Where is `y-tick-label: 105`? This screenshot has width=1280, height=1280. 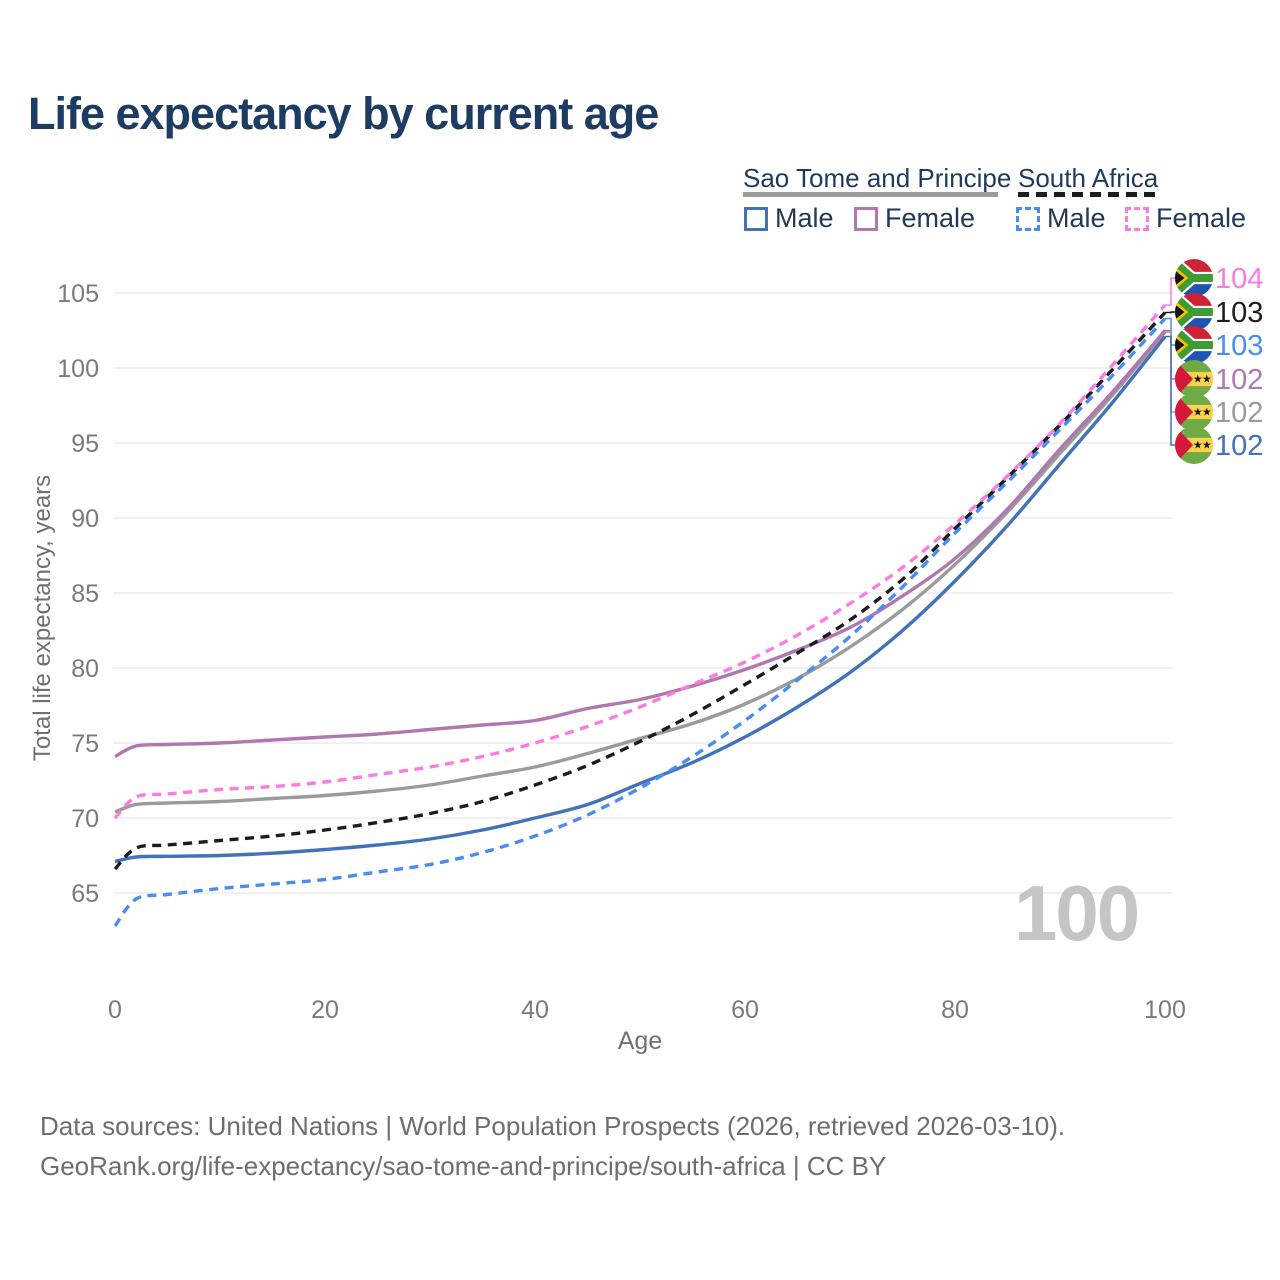
y-tick-label: 105 is located at coordinates (78, 294).